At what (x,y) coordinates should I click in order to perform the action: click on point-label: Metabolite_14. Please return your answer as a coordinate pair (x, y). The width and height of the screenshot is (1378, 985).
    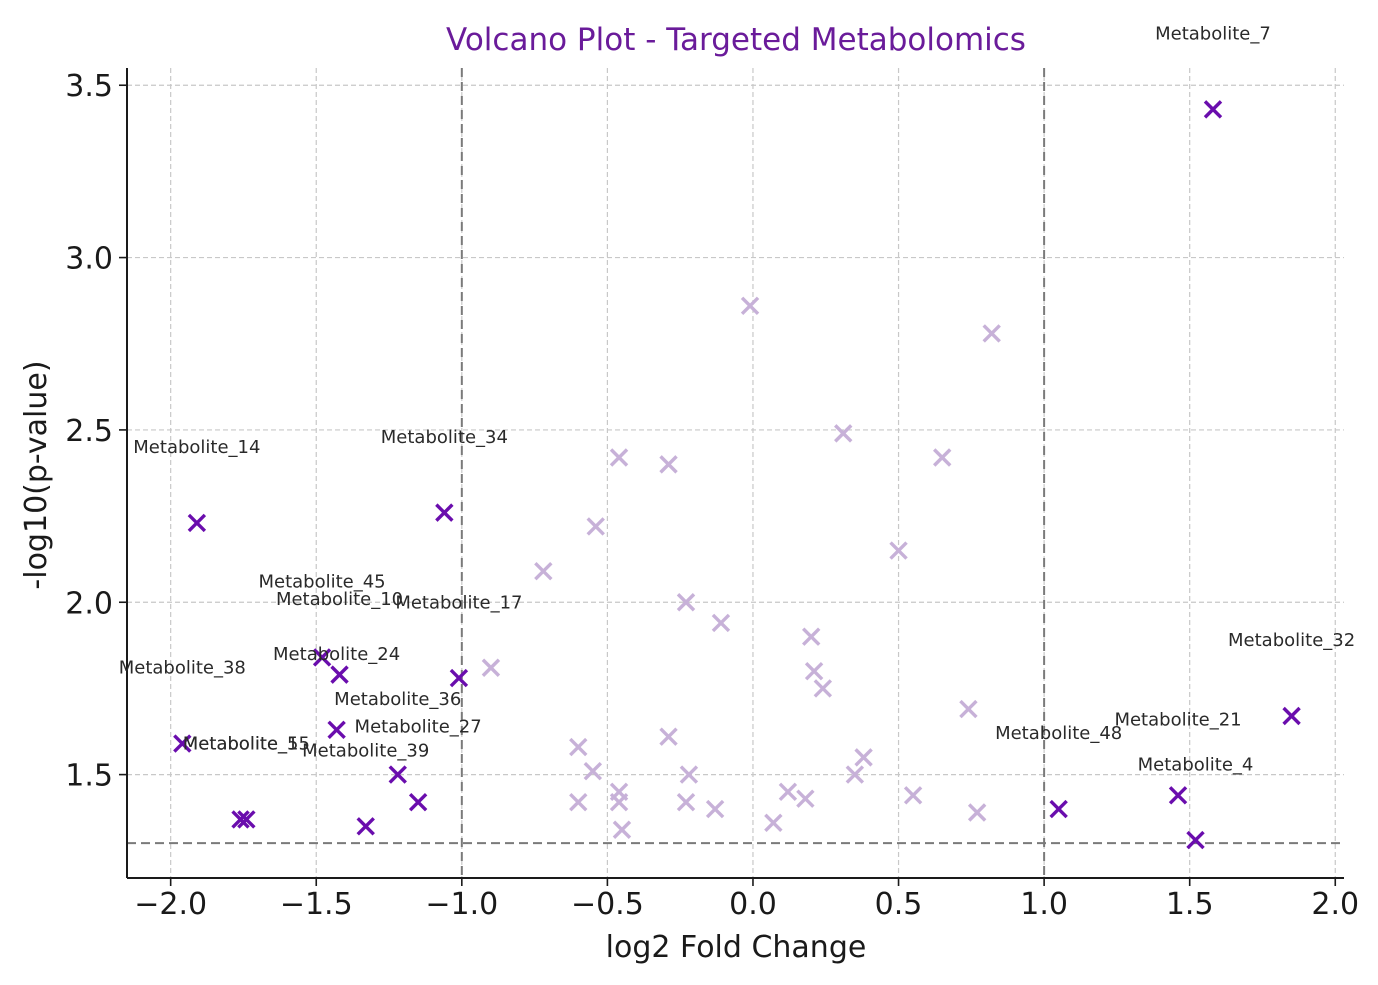
    Looking at the image, I should click on (196, 447).